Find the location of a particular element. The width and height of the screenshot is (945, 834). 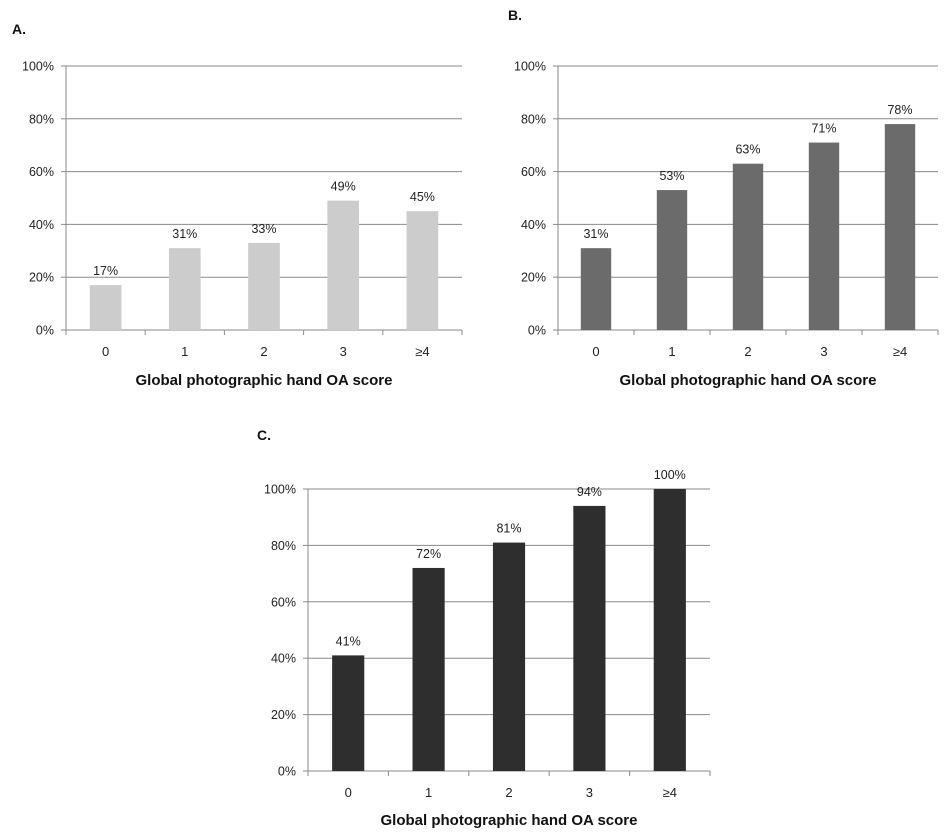

data-label: 45% is located at coordinates (422, 197).